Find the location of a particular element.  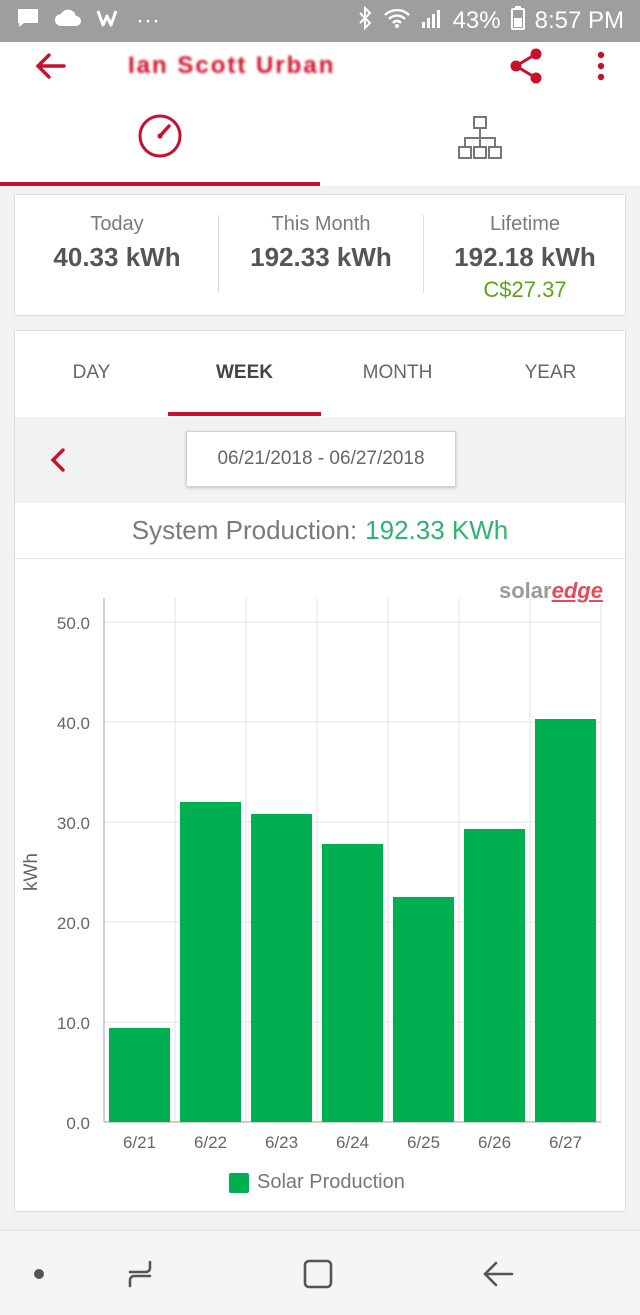

y-tick-label: 10.0 is located at coordinates (73, 1023).